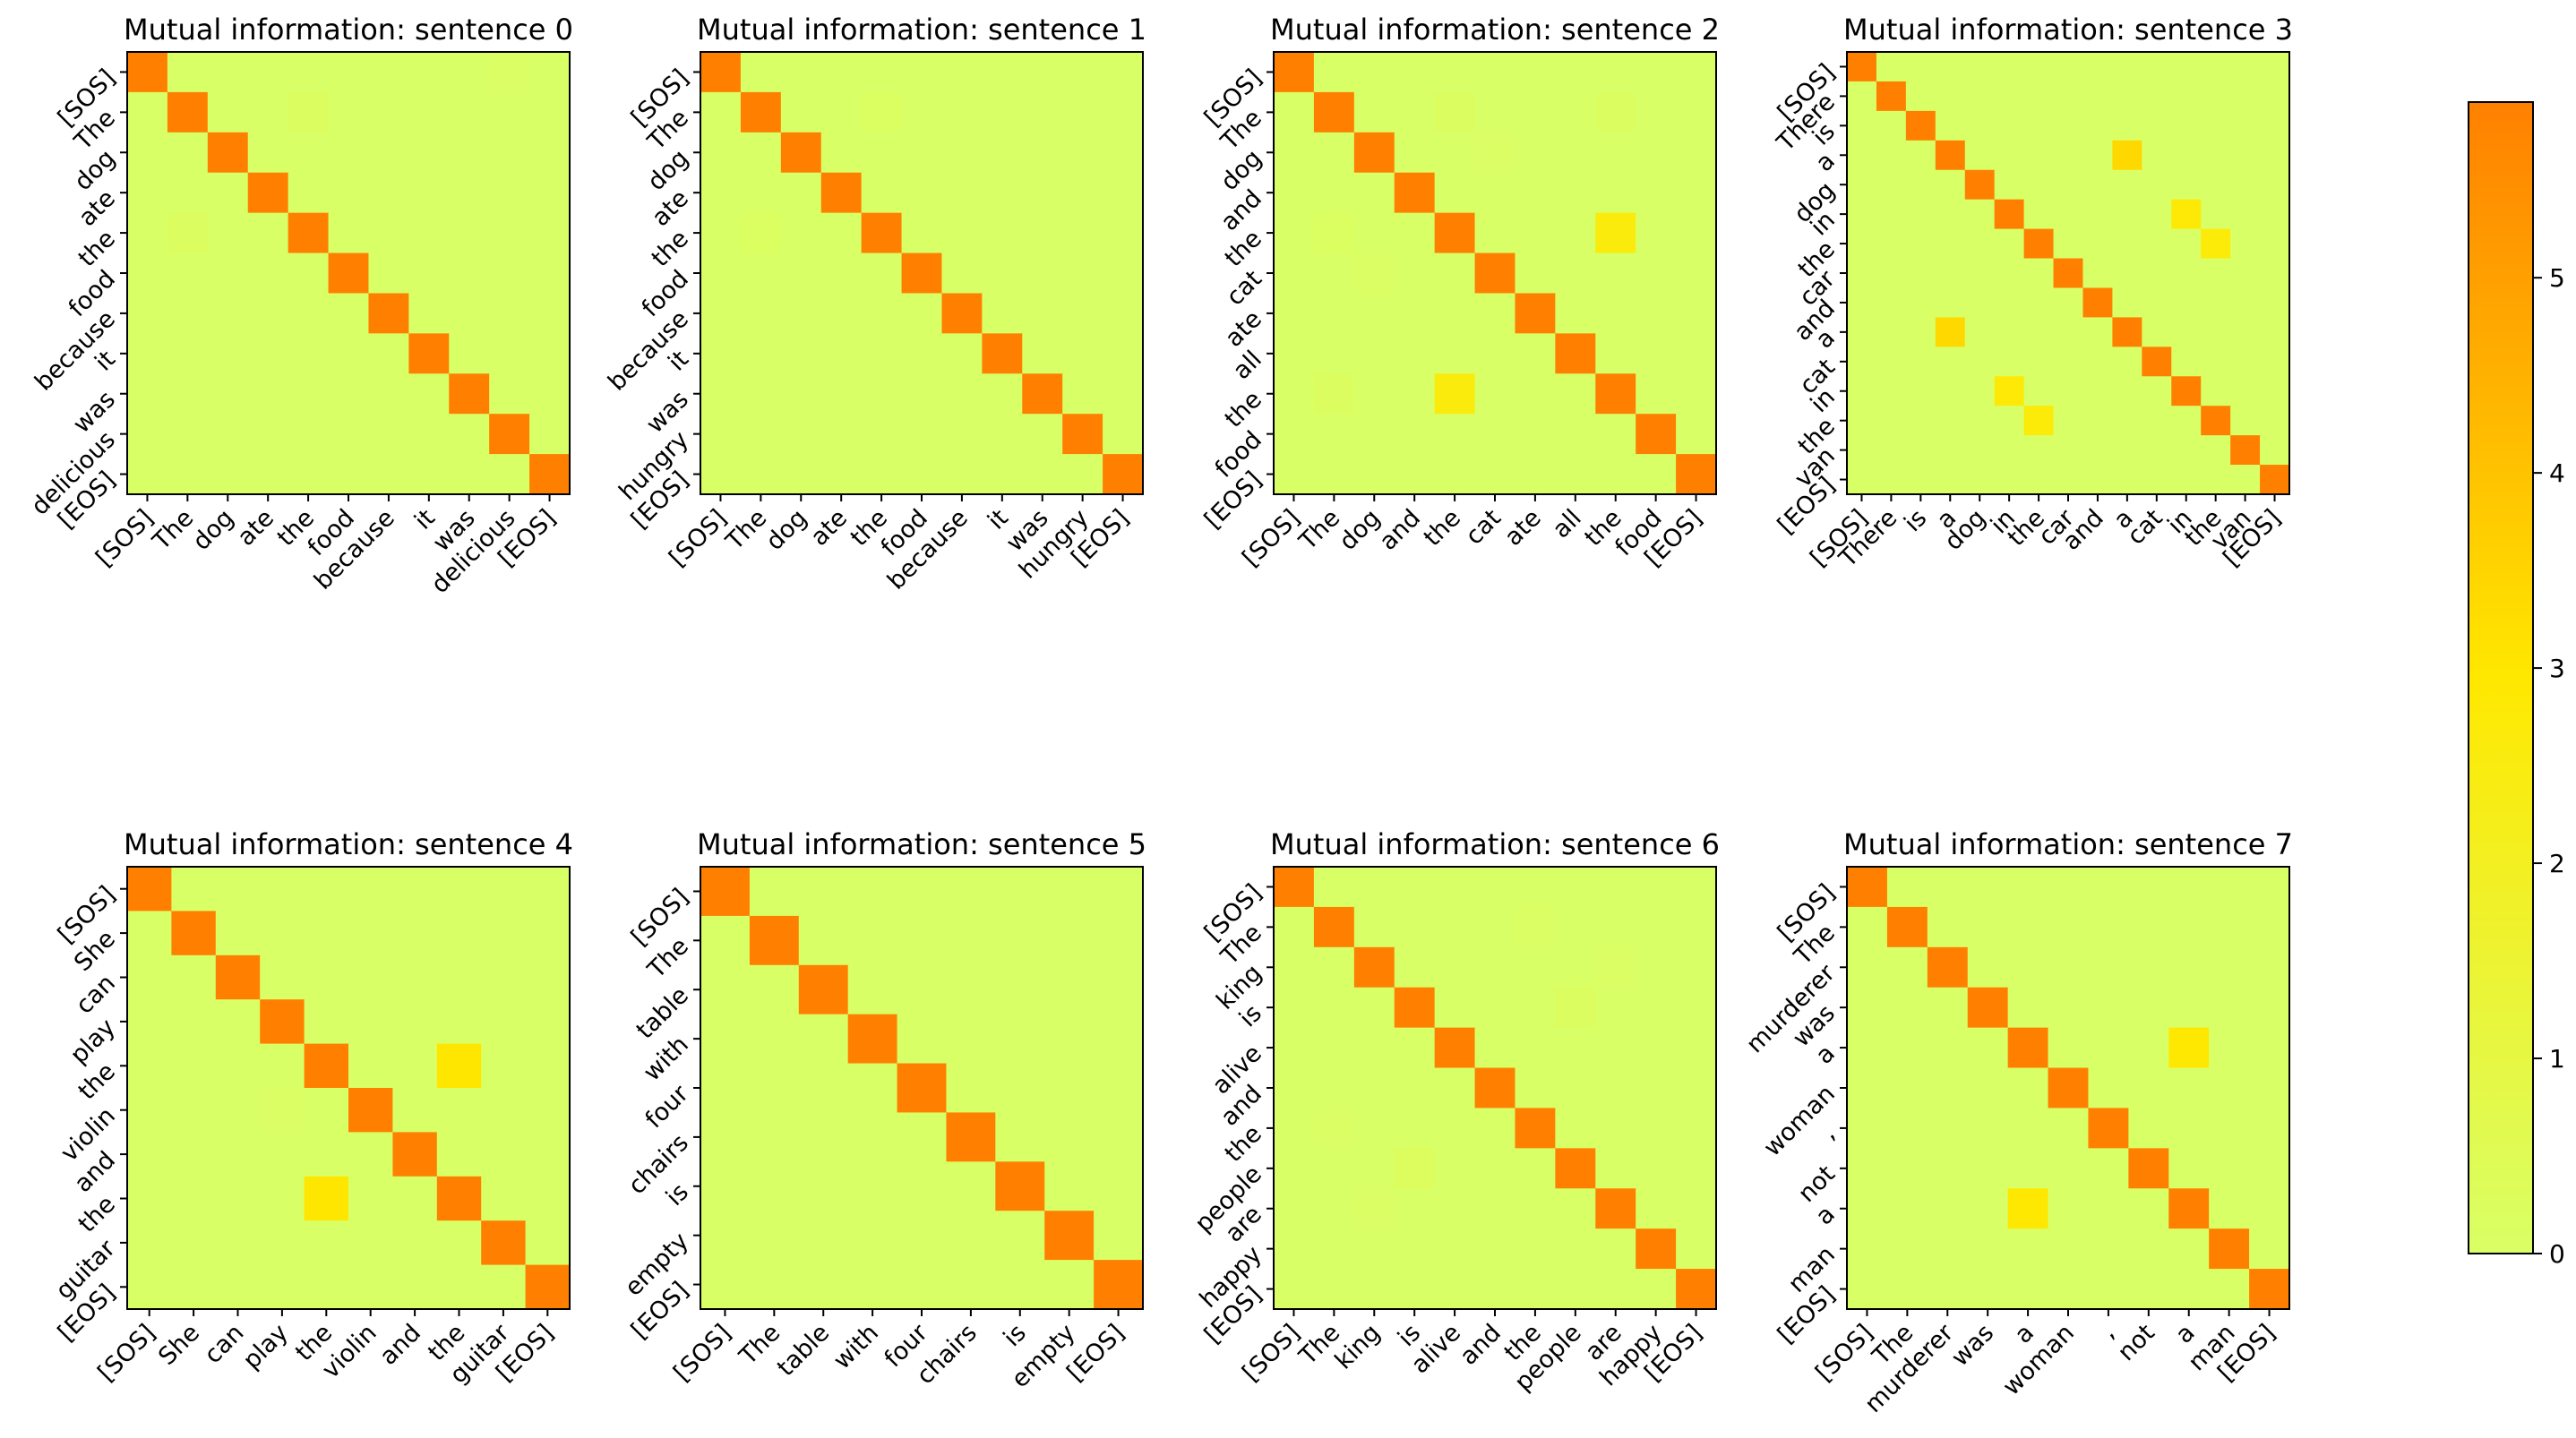 The image size is (2576, 1438). Describe the element at coordinates (786, 530) in the screenshot. I see `x-tick-label: dog` at that location.